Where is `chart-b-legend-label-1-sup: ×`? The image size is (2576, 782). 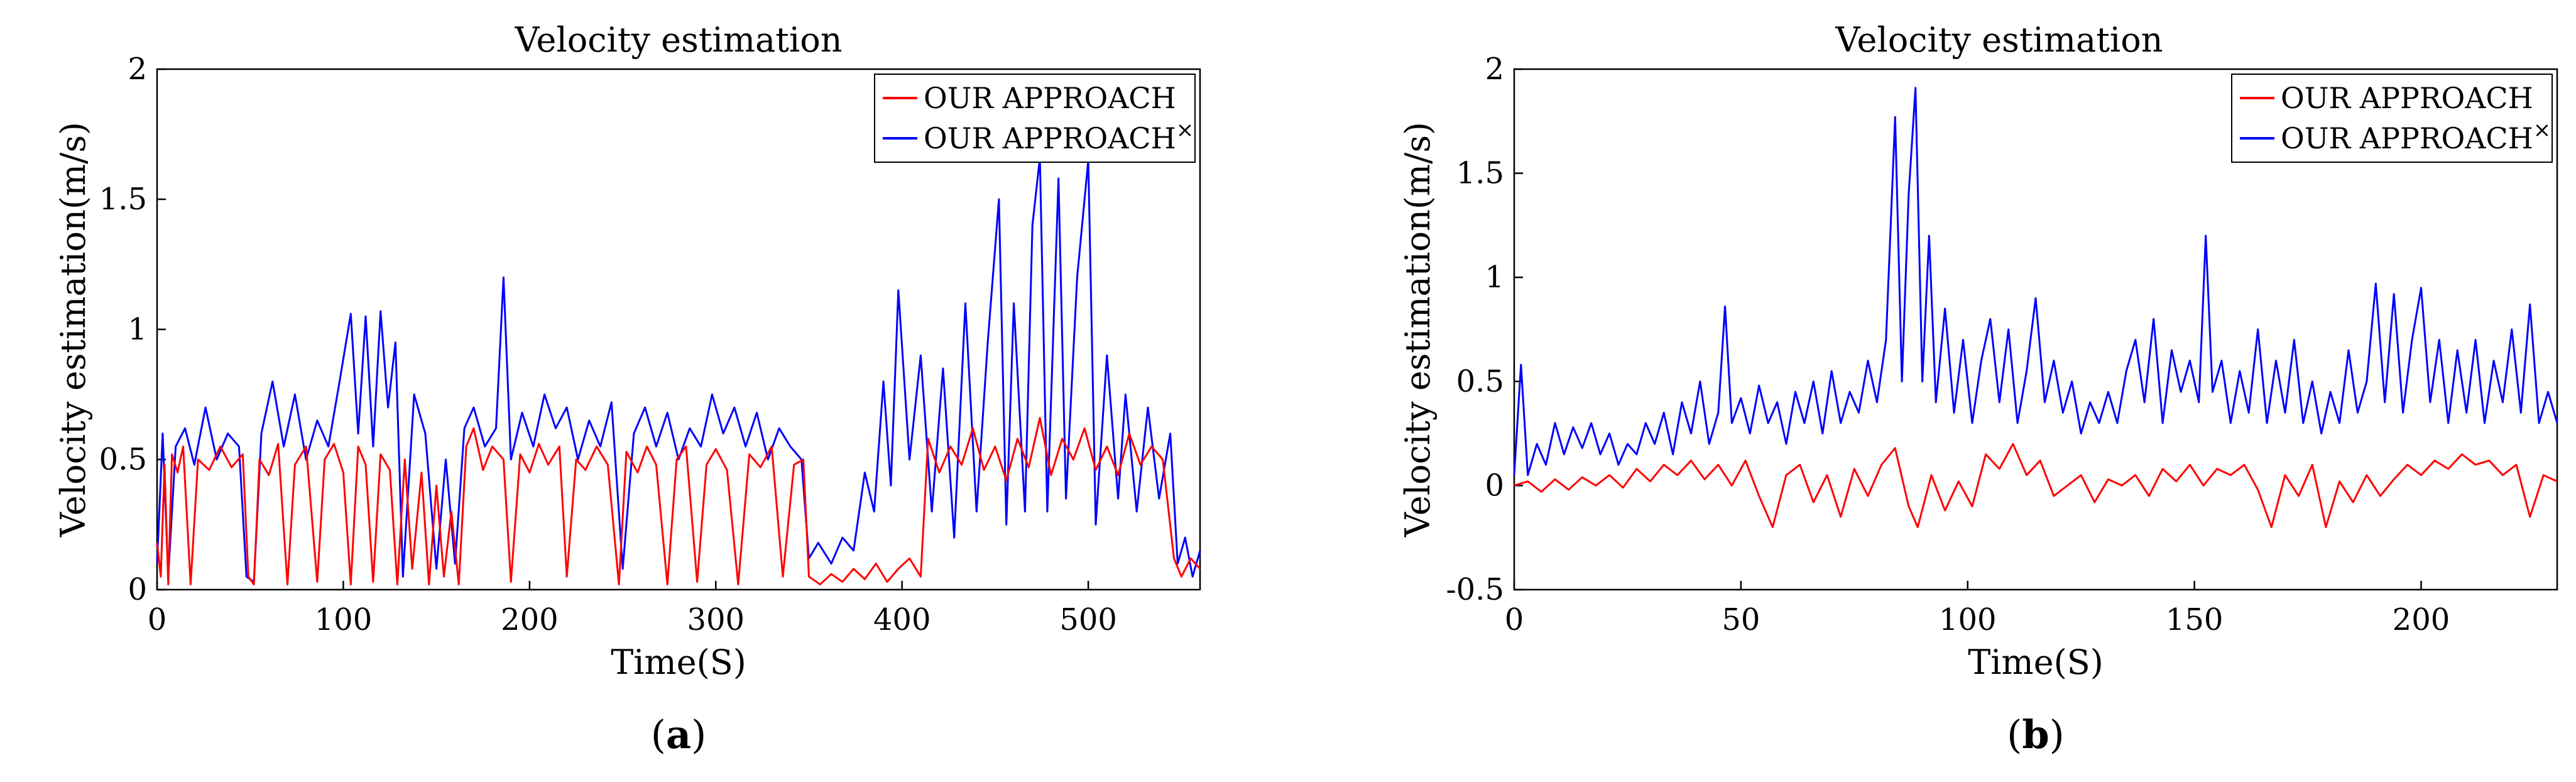
chart-b-legend-label-1-sup: × is located at coordinates (2542, 130).